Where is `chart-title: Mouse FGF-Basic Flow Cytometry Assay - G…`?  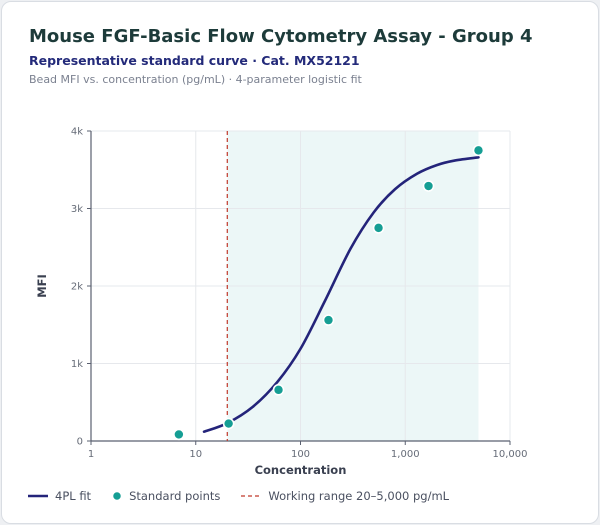
chart-title: Mouse FGF-Basic Flow Cytometry Assay - G… is located at coordinates (281, 36).